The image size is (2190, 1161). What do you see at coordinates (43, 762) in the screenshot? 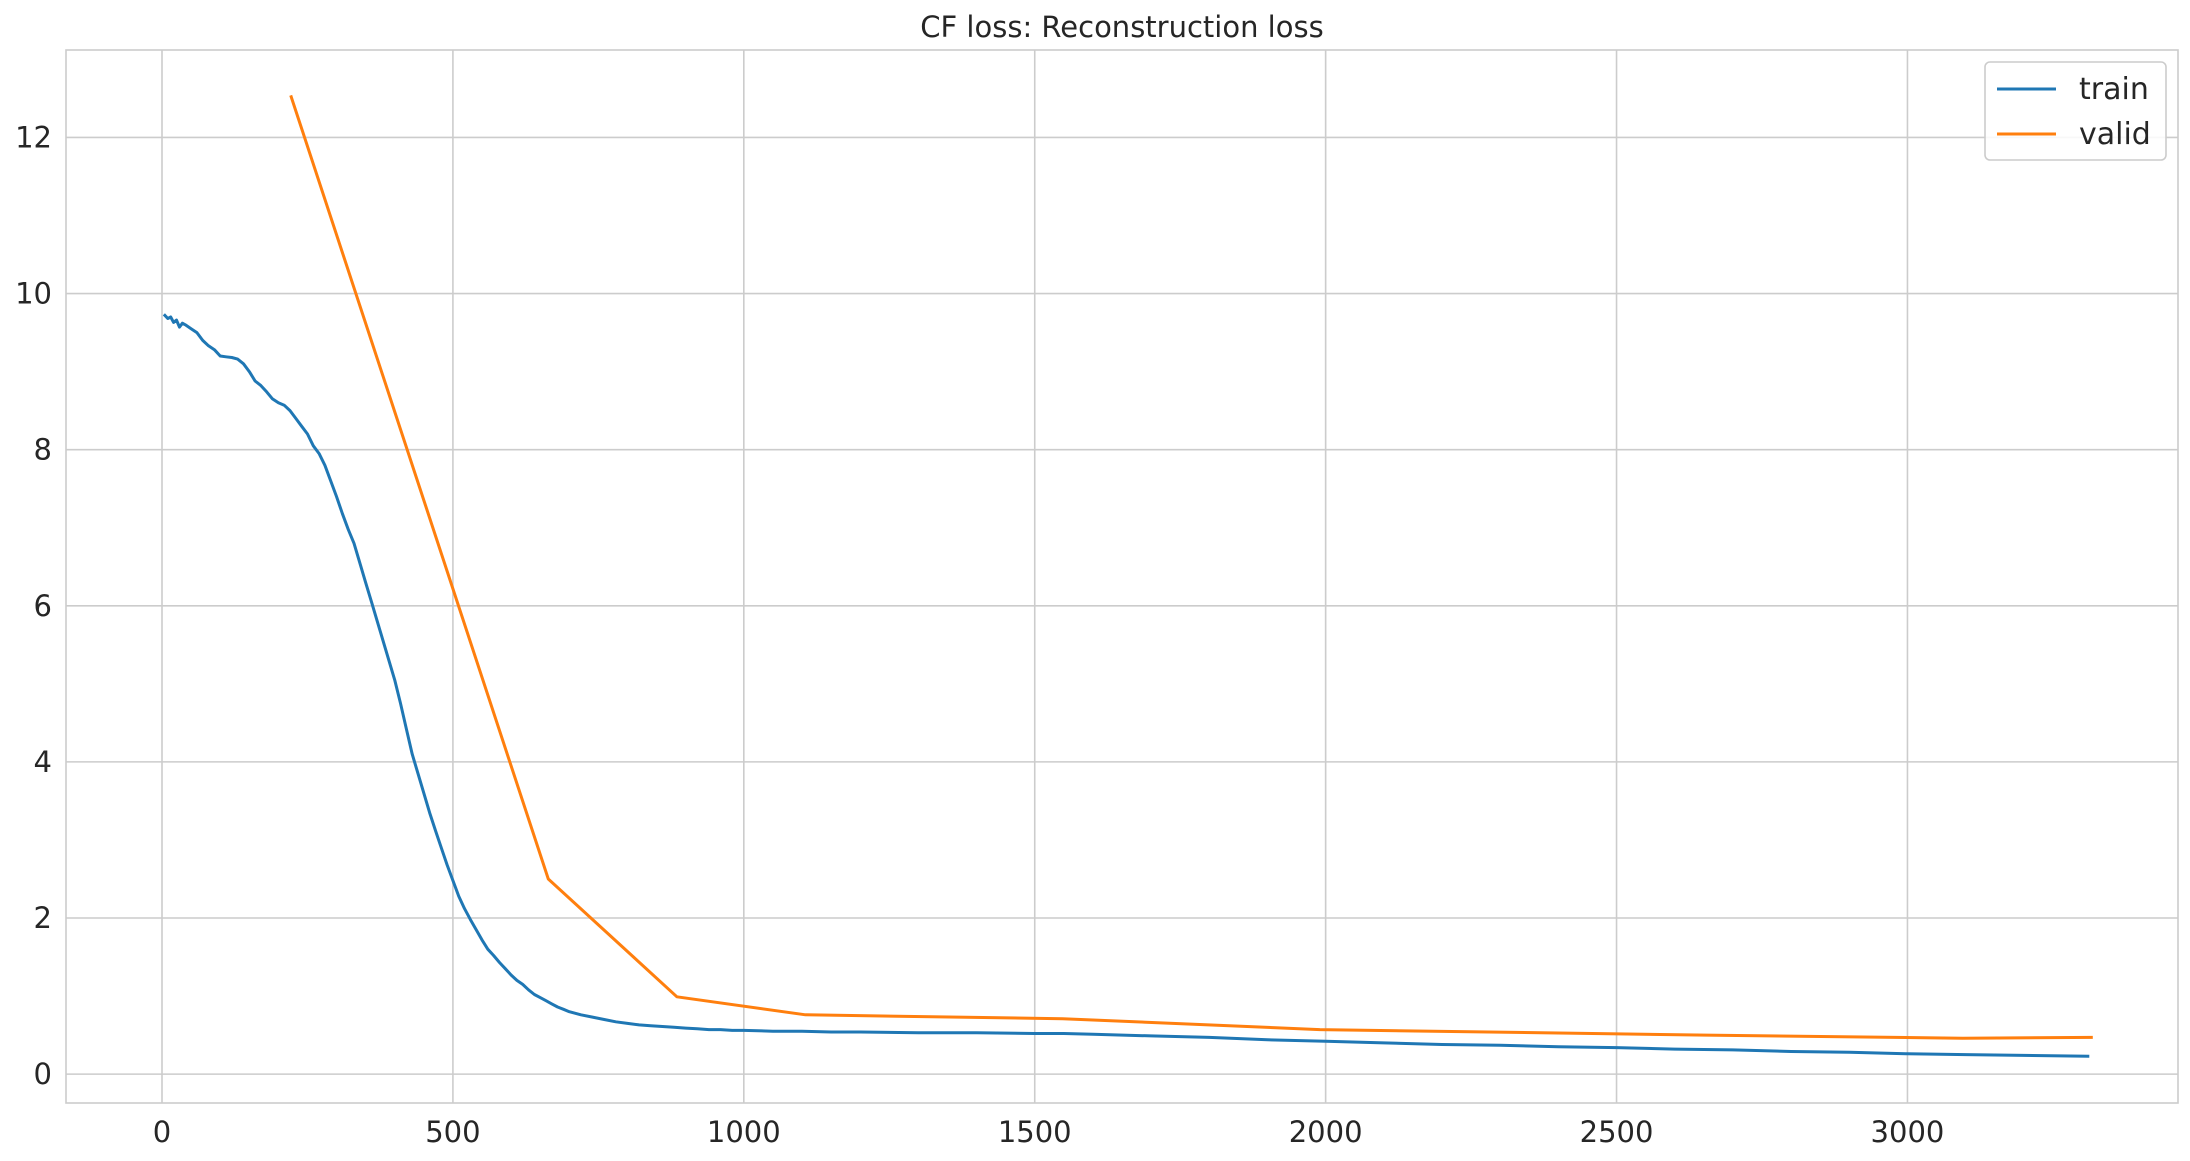
I see `y-tick-label: 4` at bounding box center [43, 762].